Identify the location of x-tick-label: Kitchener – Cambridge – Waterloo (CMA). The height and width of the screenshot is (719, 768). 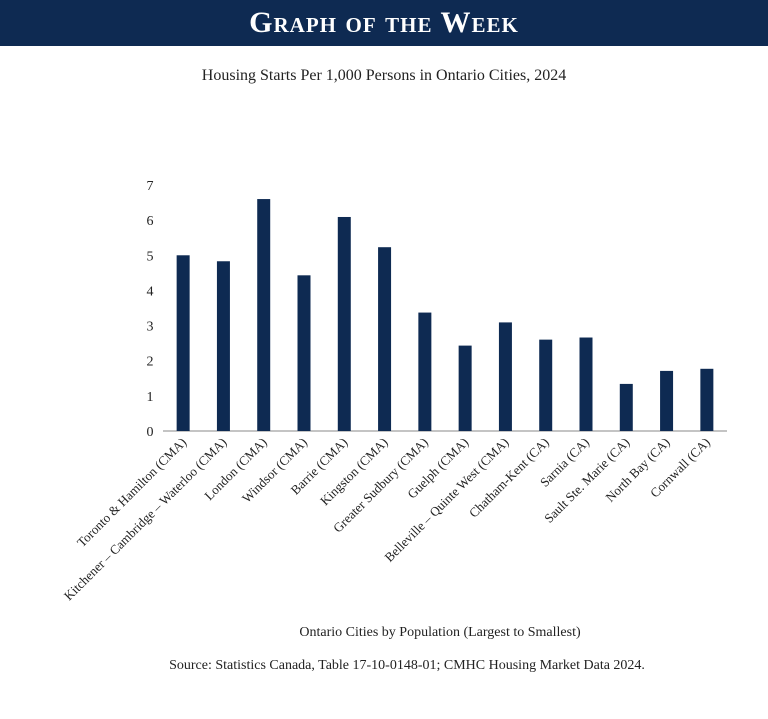
(145, 519).